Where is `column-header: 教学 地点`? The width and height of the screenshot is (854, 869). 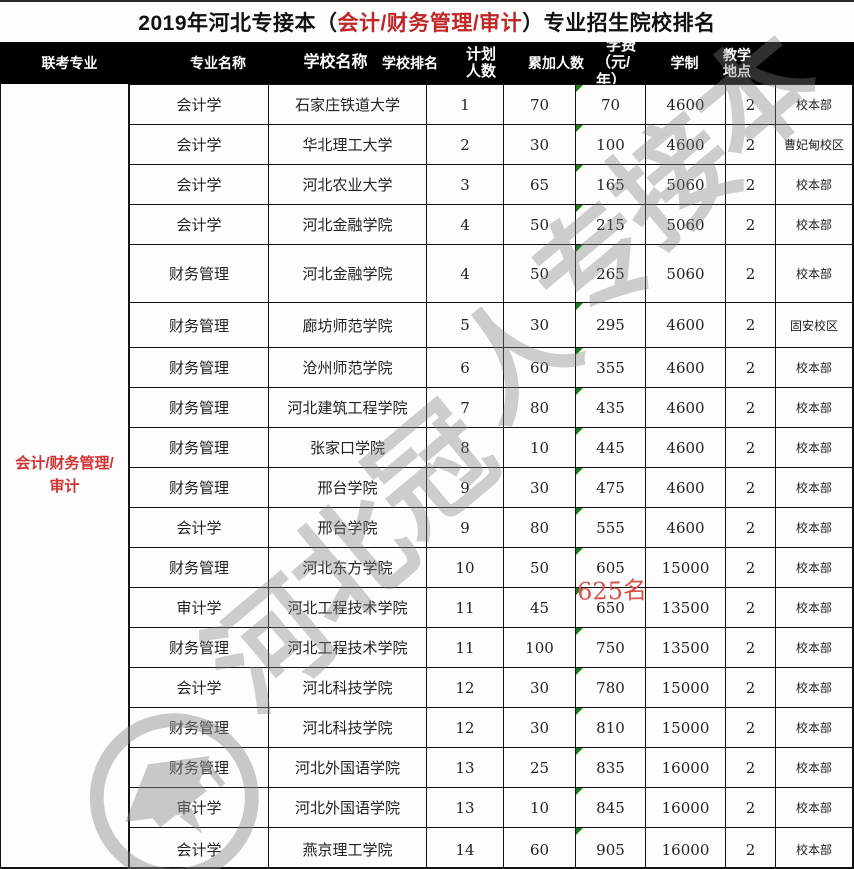 column-header: 教学 地点 is located at coordinates (737, 63).